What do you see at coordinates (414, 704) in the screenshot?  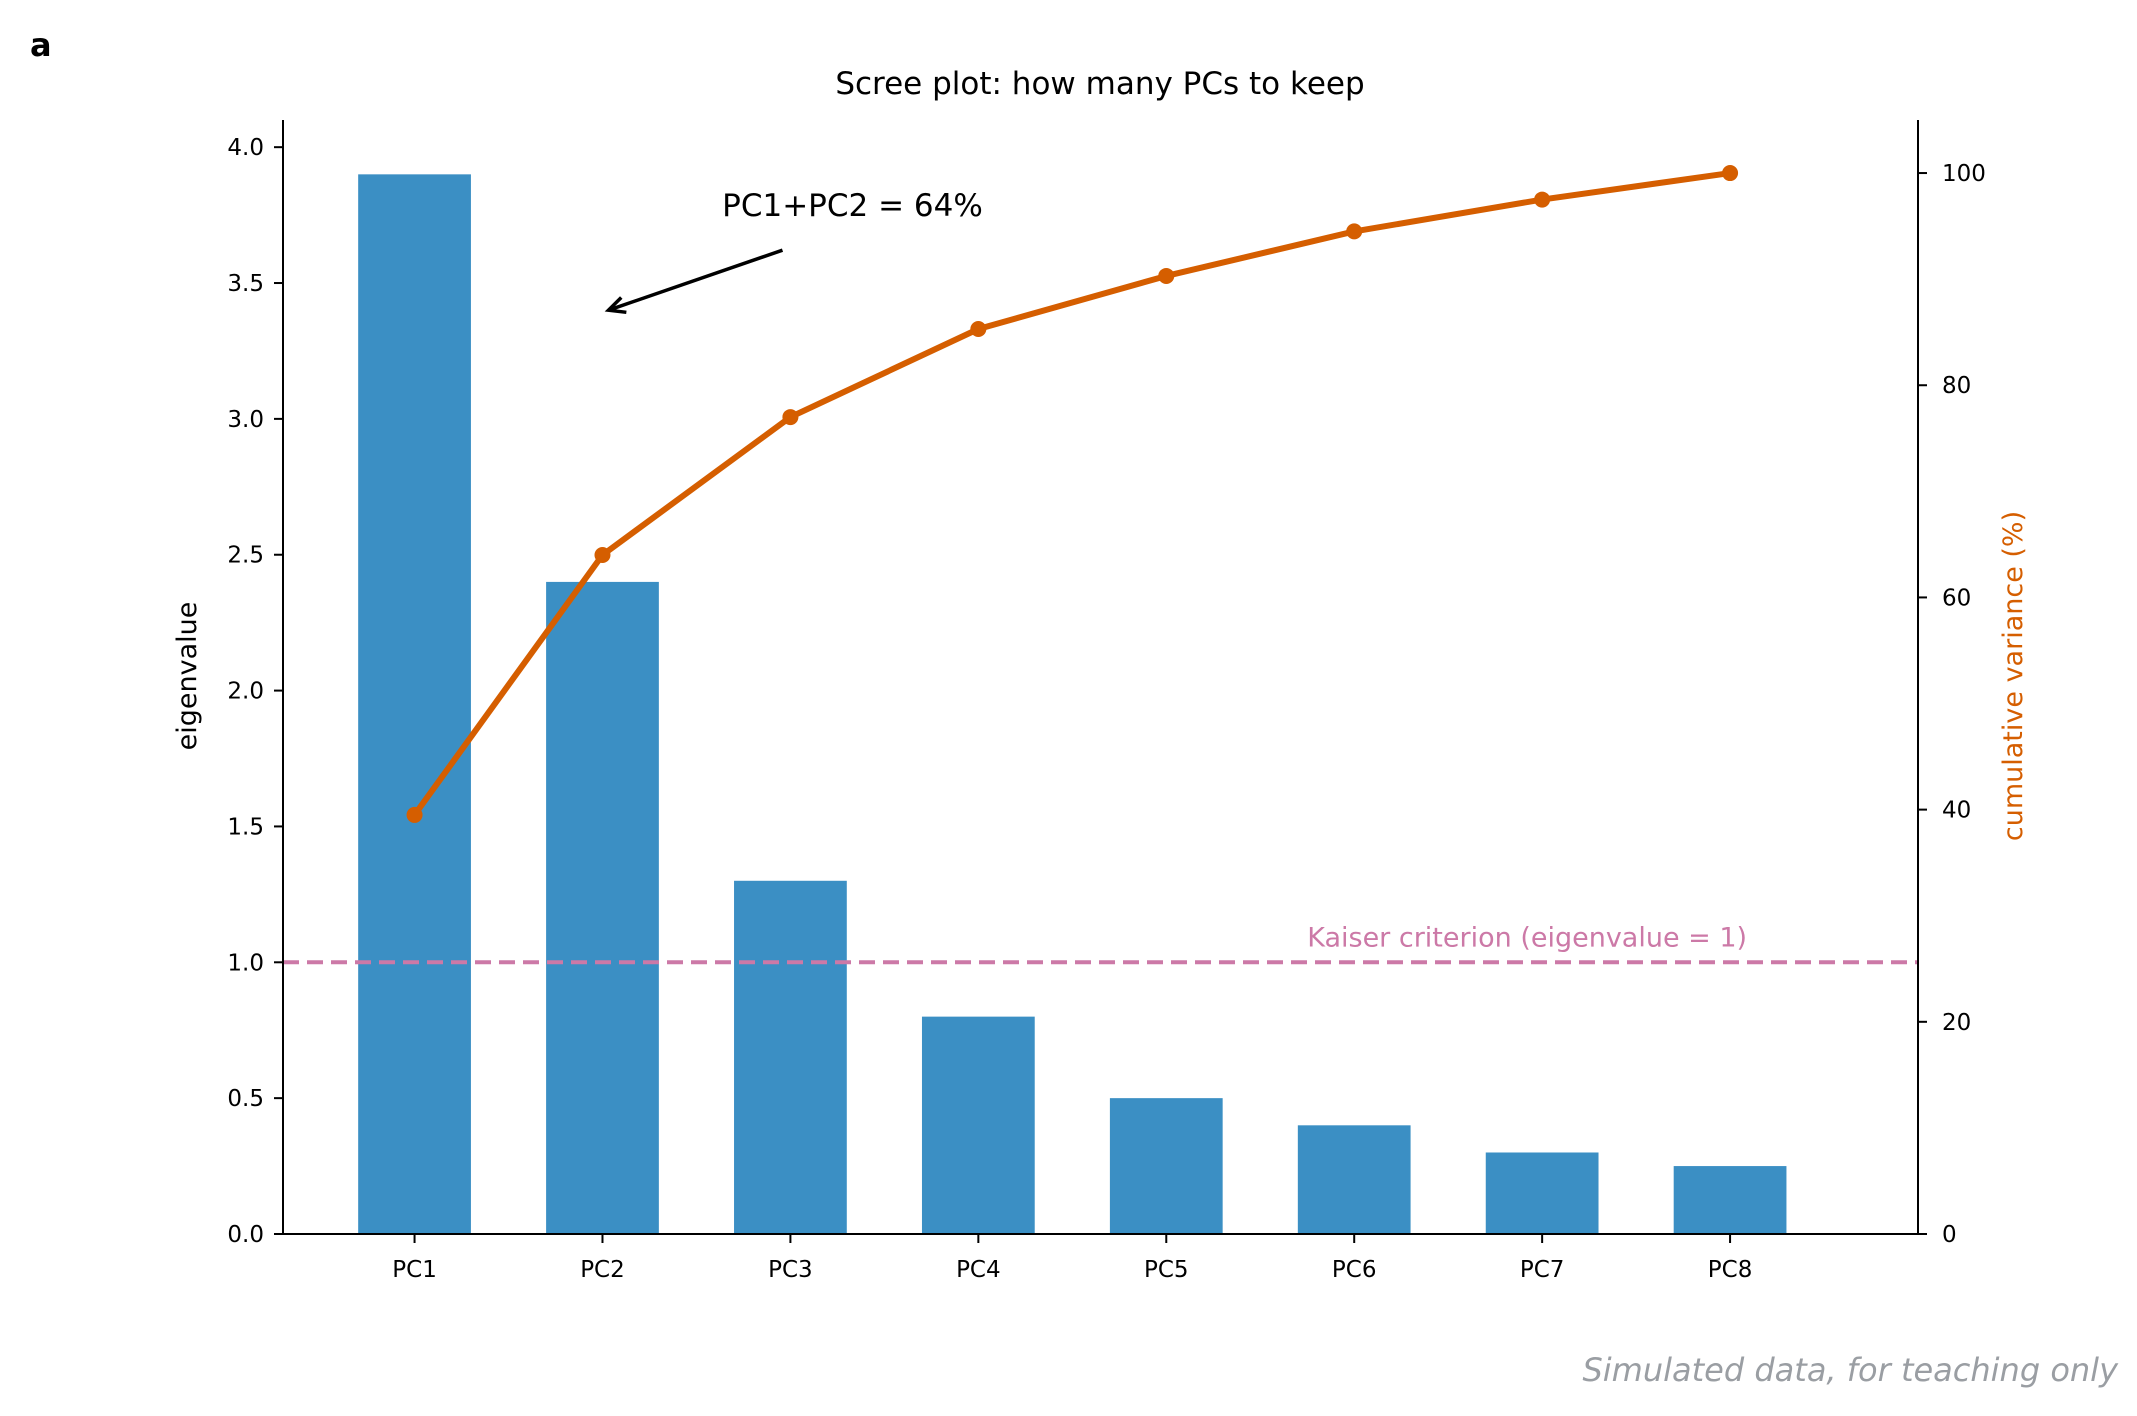 I see `bar-pc1` at bounding box center [414, 704].